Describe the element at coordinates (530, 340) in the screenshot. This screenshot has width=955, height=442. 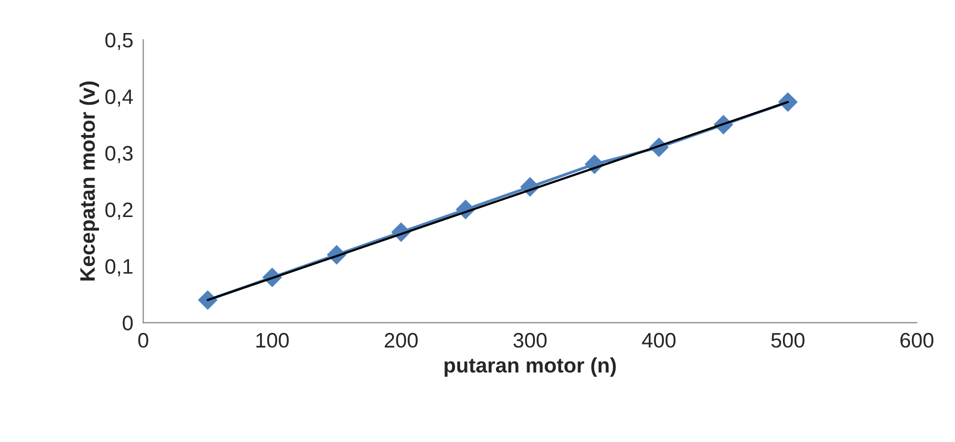
I see `x-tick-label: 300` at that location.